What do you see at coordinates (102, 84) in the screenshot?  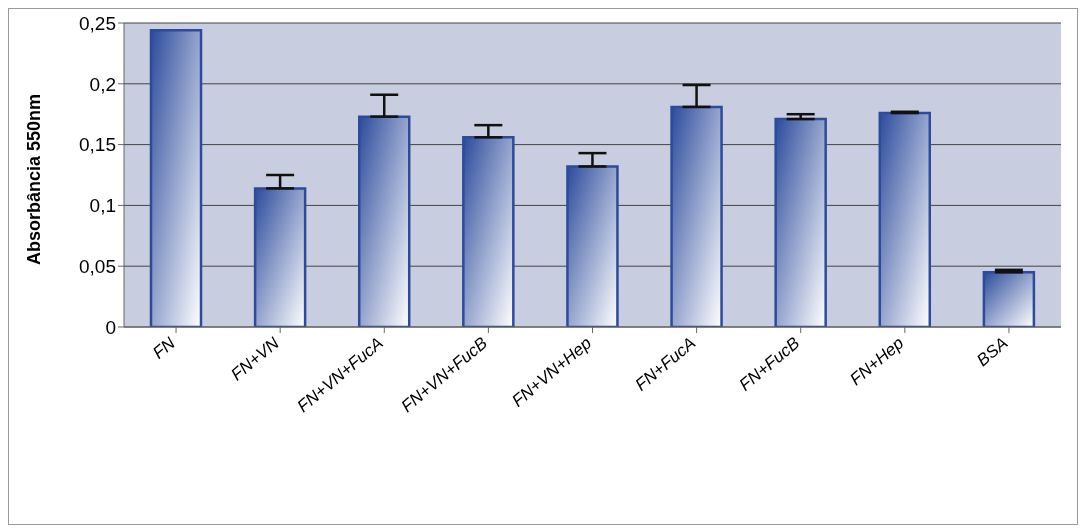 I see `y-tick-label: 0,2` at bounding box center [102, 84].